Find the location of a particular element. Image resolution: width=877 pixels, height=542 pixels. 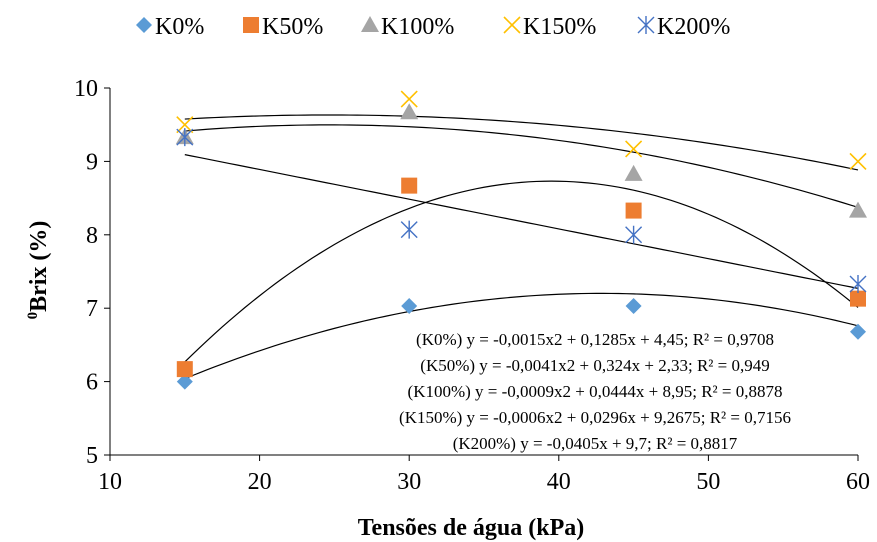

x-tick-label: 50 is located at coordinates (708, 482).